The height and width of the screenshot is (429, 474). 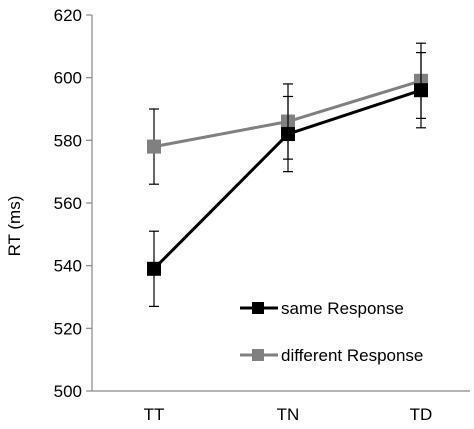 What do you see at coordinates (288, 414) in the screenshot?
I see `x-tick-label: TN` at bounding box center [288, 414].